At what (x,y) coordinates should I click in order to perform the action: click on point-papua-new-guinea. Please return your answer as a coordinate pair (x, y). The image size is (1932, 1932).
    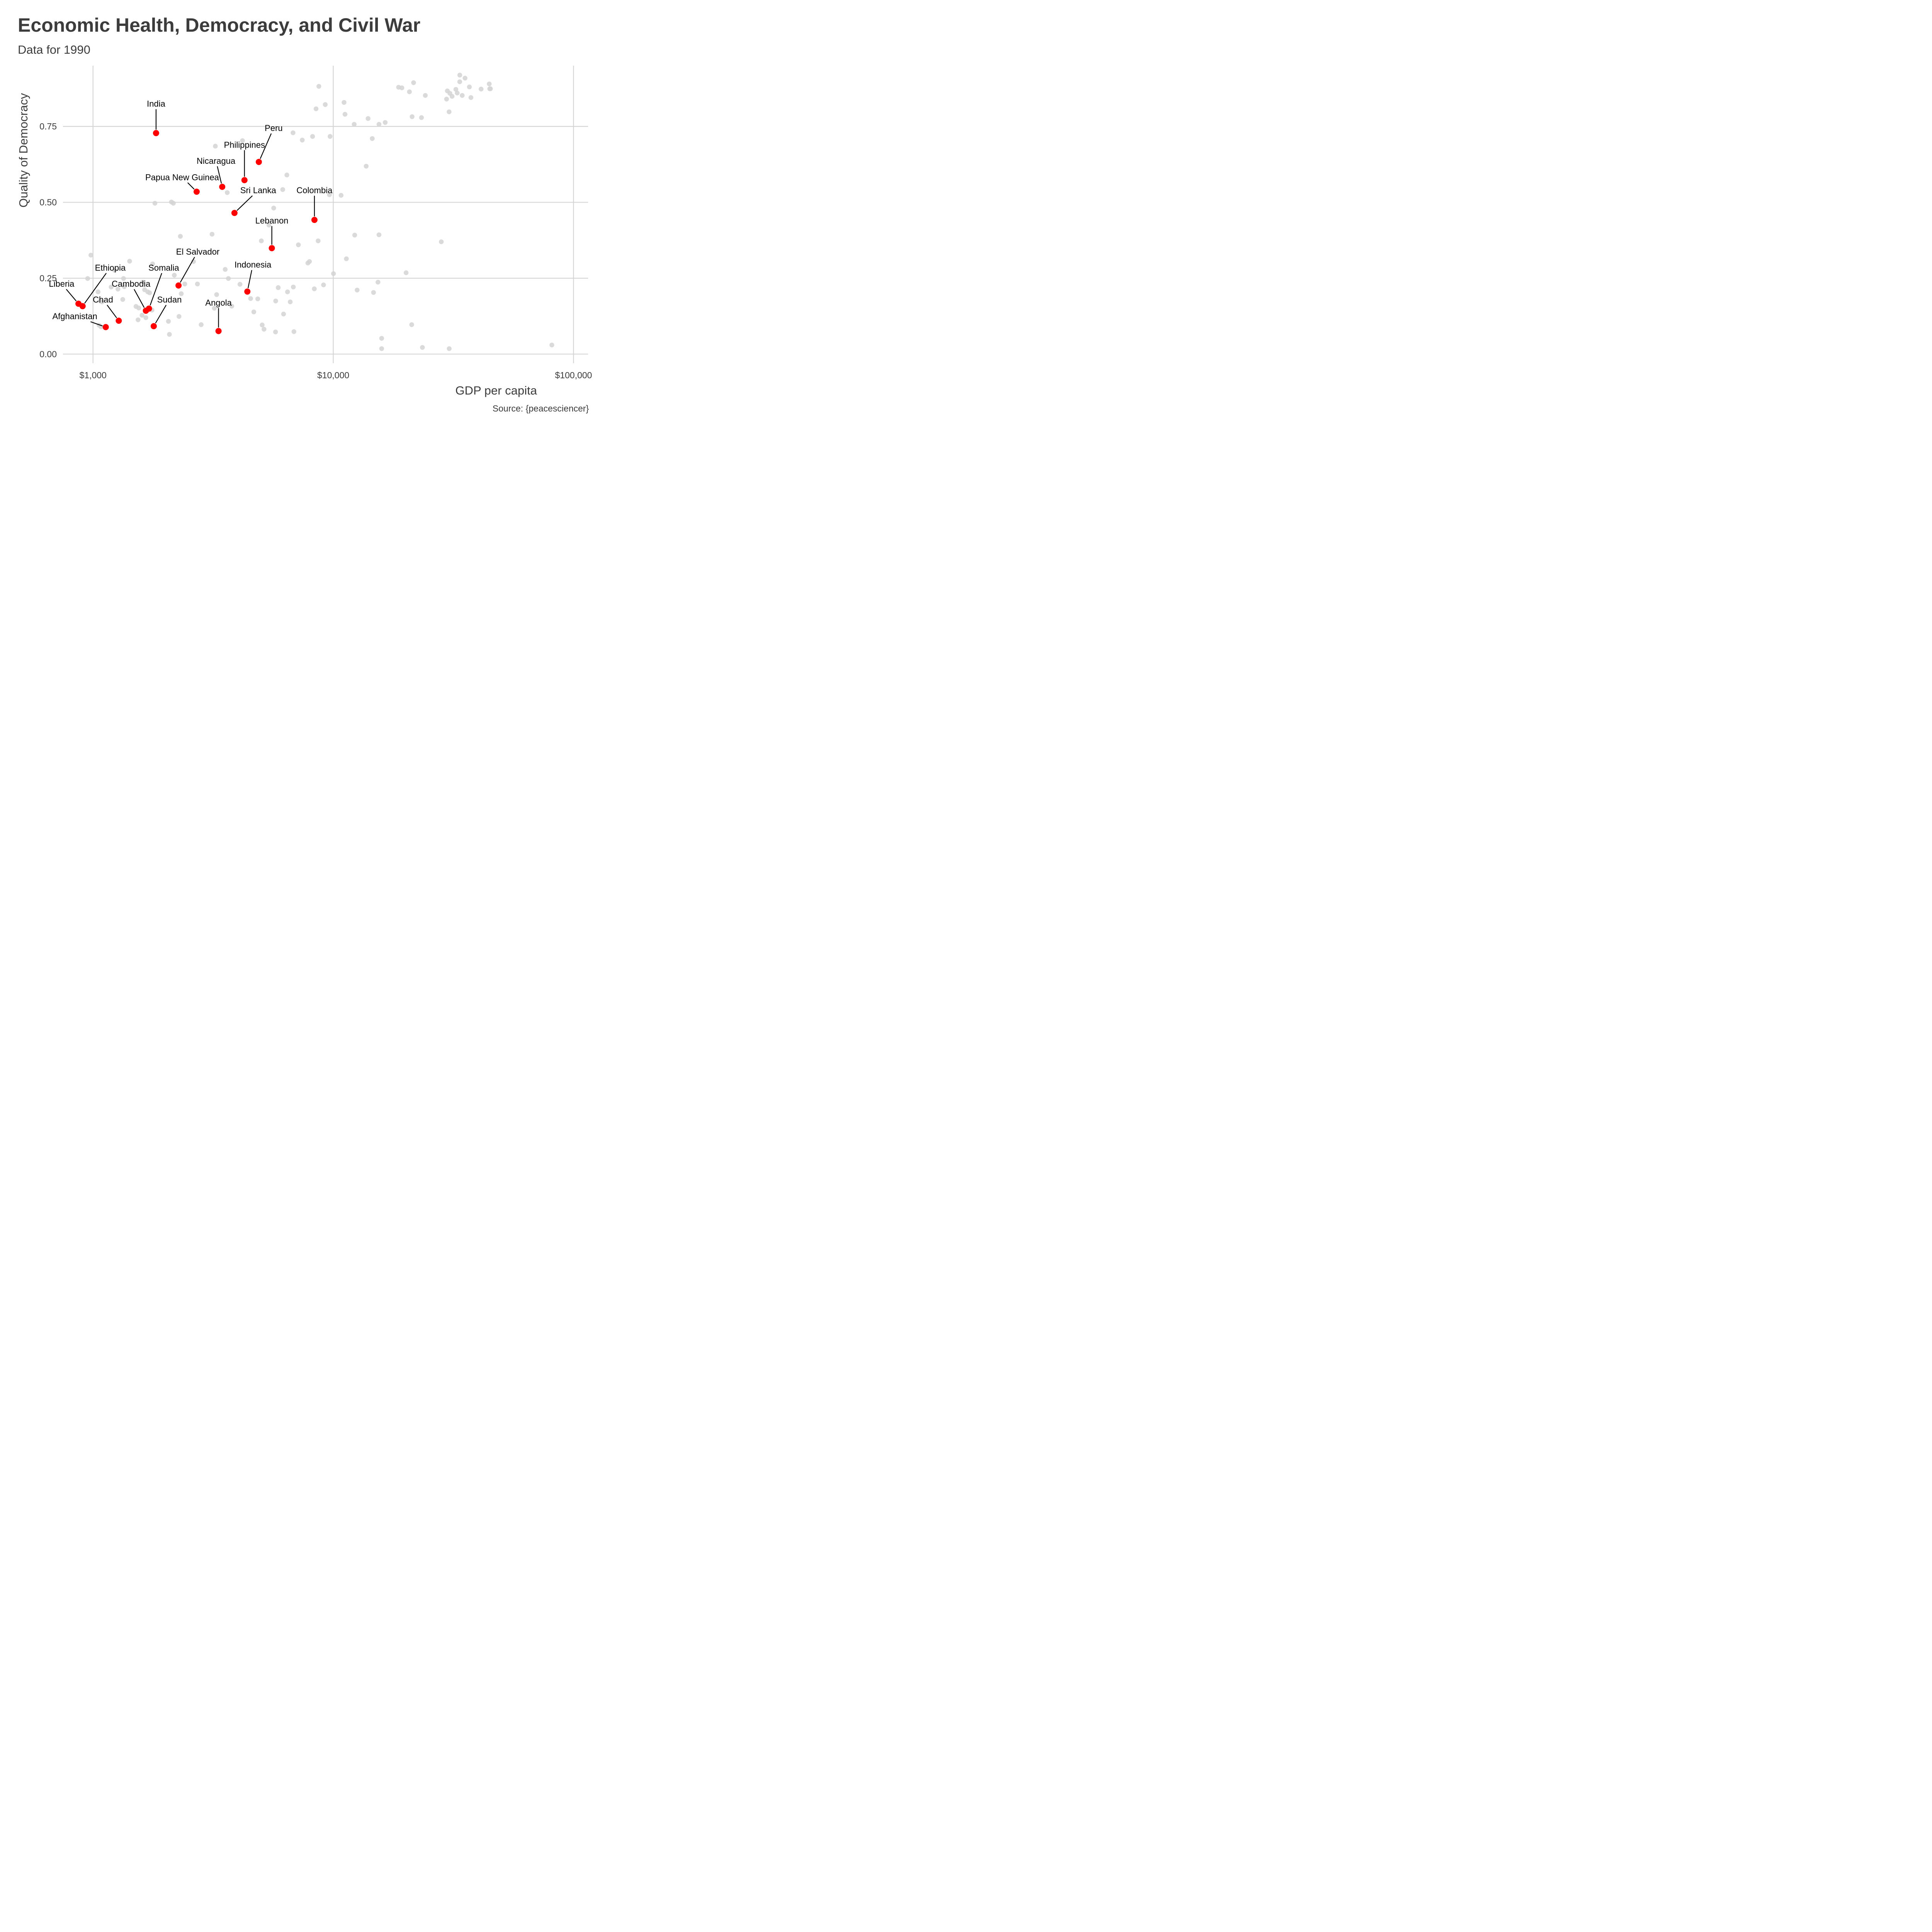
    Looking at the image, I should click on (197, 192).